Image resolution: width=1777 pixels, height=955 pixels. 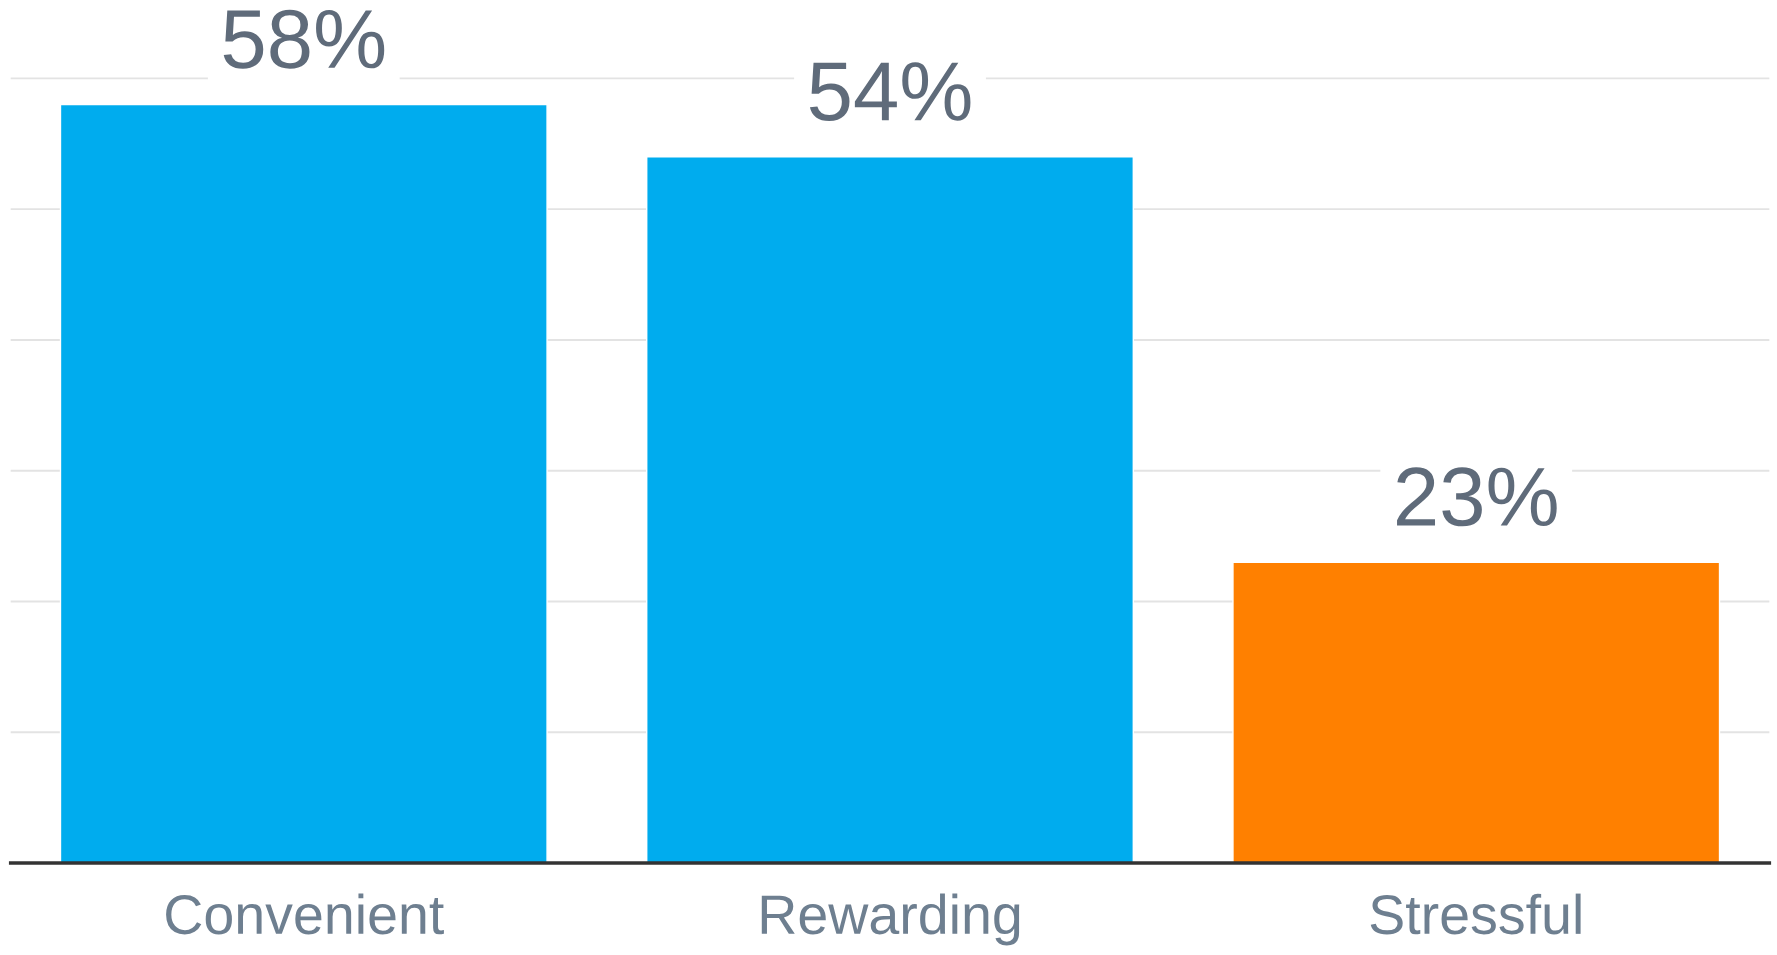 I want to click on x-tick-label: Convenient, so click(x=305, y=914).